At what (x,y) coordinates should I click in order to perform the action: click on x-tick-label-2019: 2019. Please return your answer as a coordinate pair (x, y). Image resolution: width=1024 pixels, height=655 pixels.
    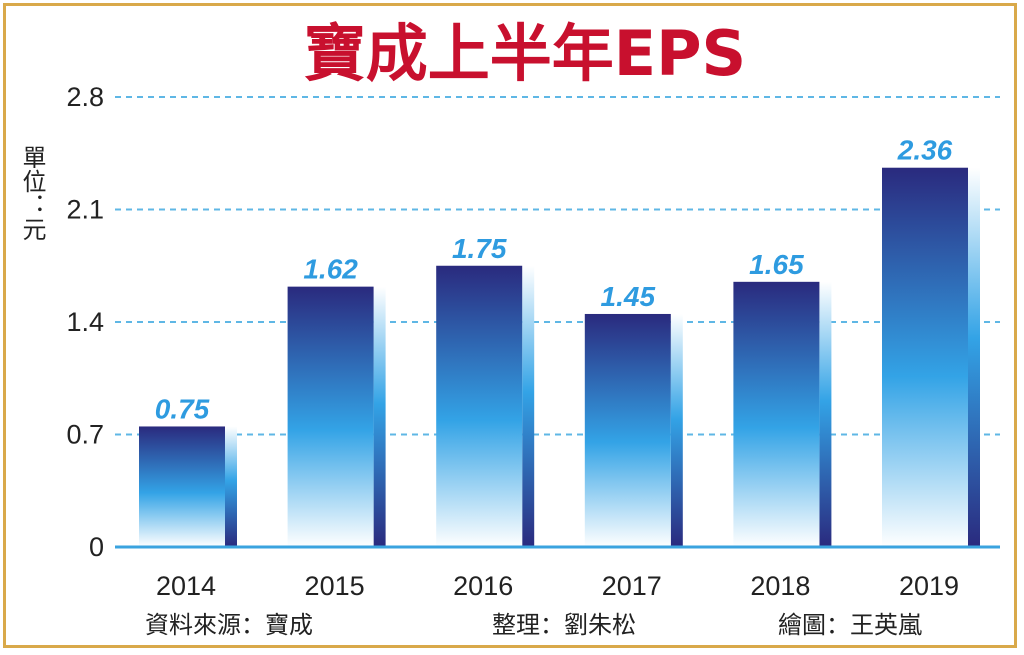
    Looking at the image, I should click on (929, 586).